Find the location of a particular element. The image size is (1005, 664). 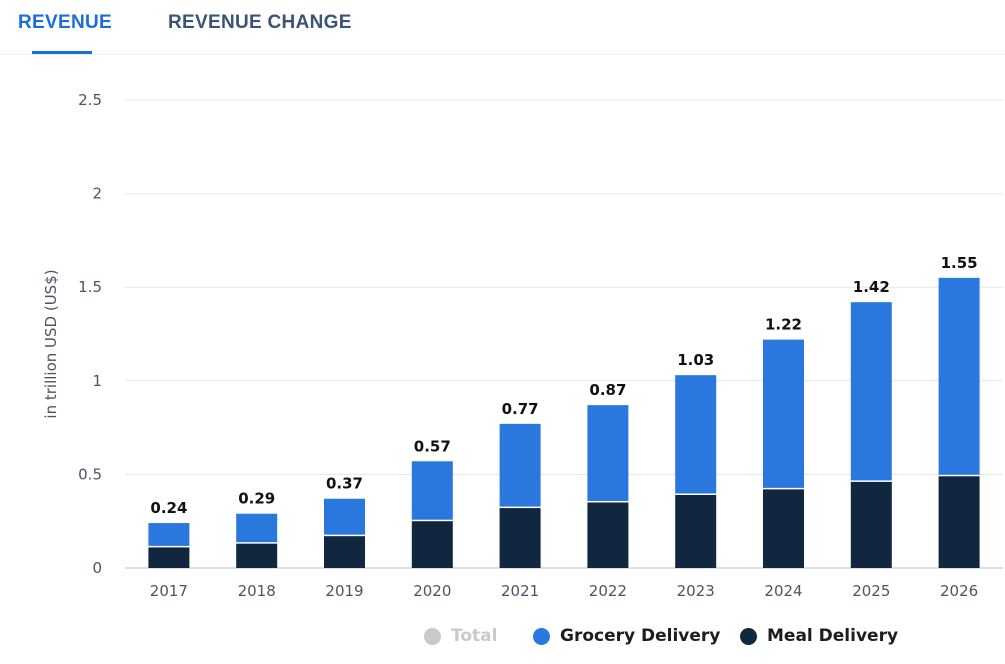

bar-total-label: 0.77 is located at coordinates (520, 409).